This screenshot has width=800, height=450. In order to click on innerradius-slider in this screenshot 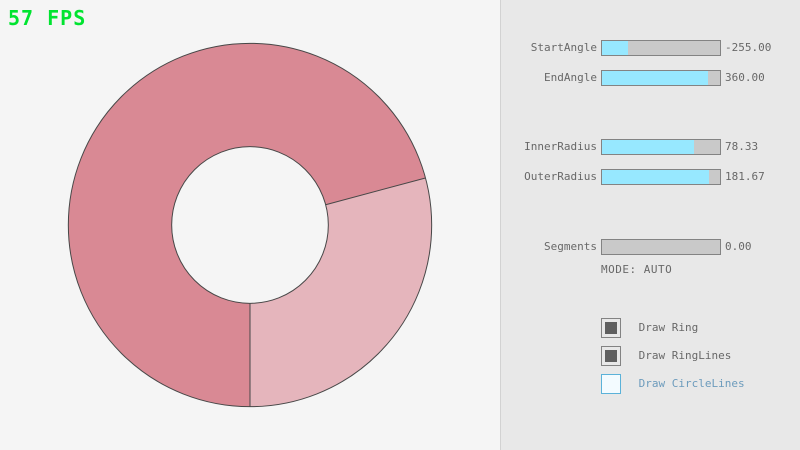, I will do `click(661, 147)`.